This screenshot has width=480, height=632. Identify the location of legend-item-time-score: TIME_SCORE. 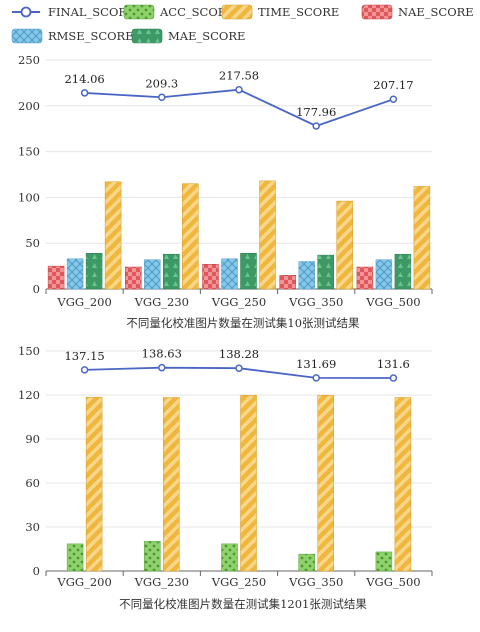
(280, 12).